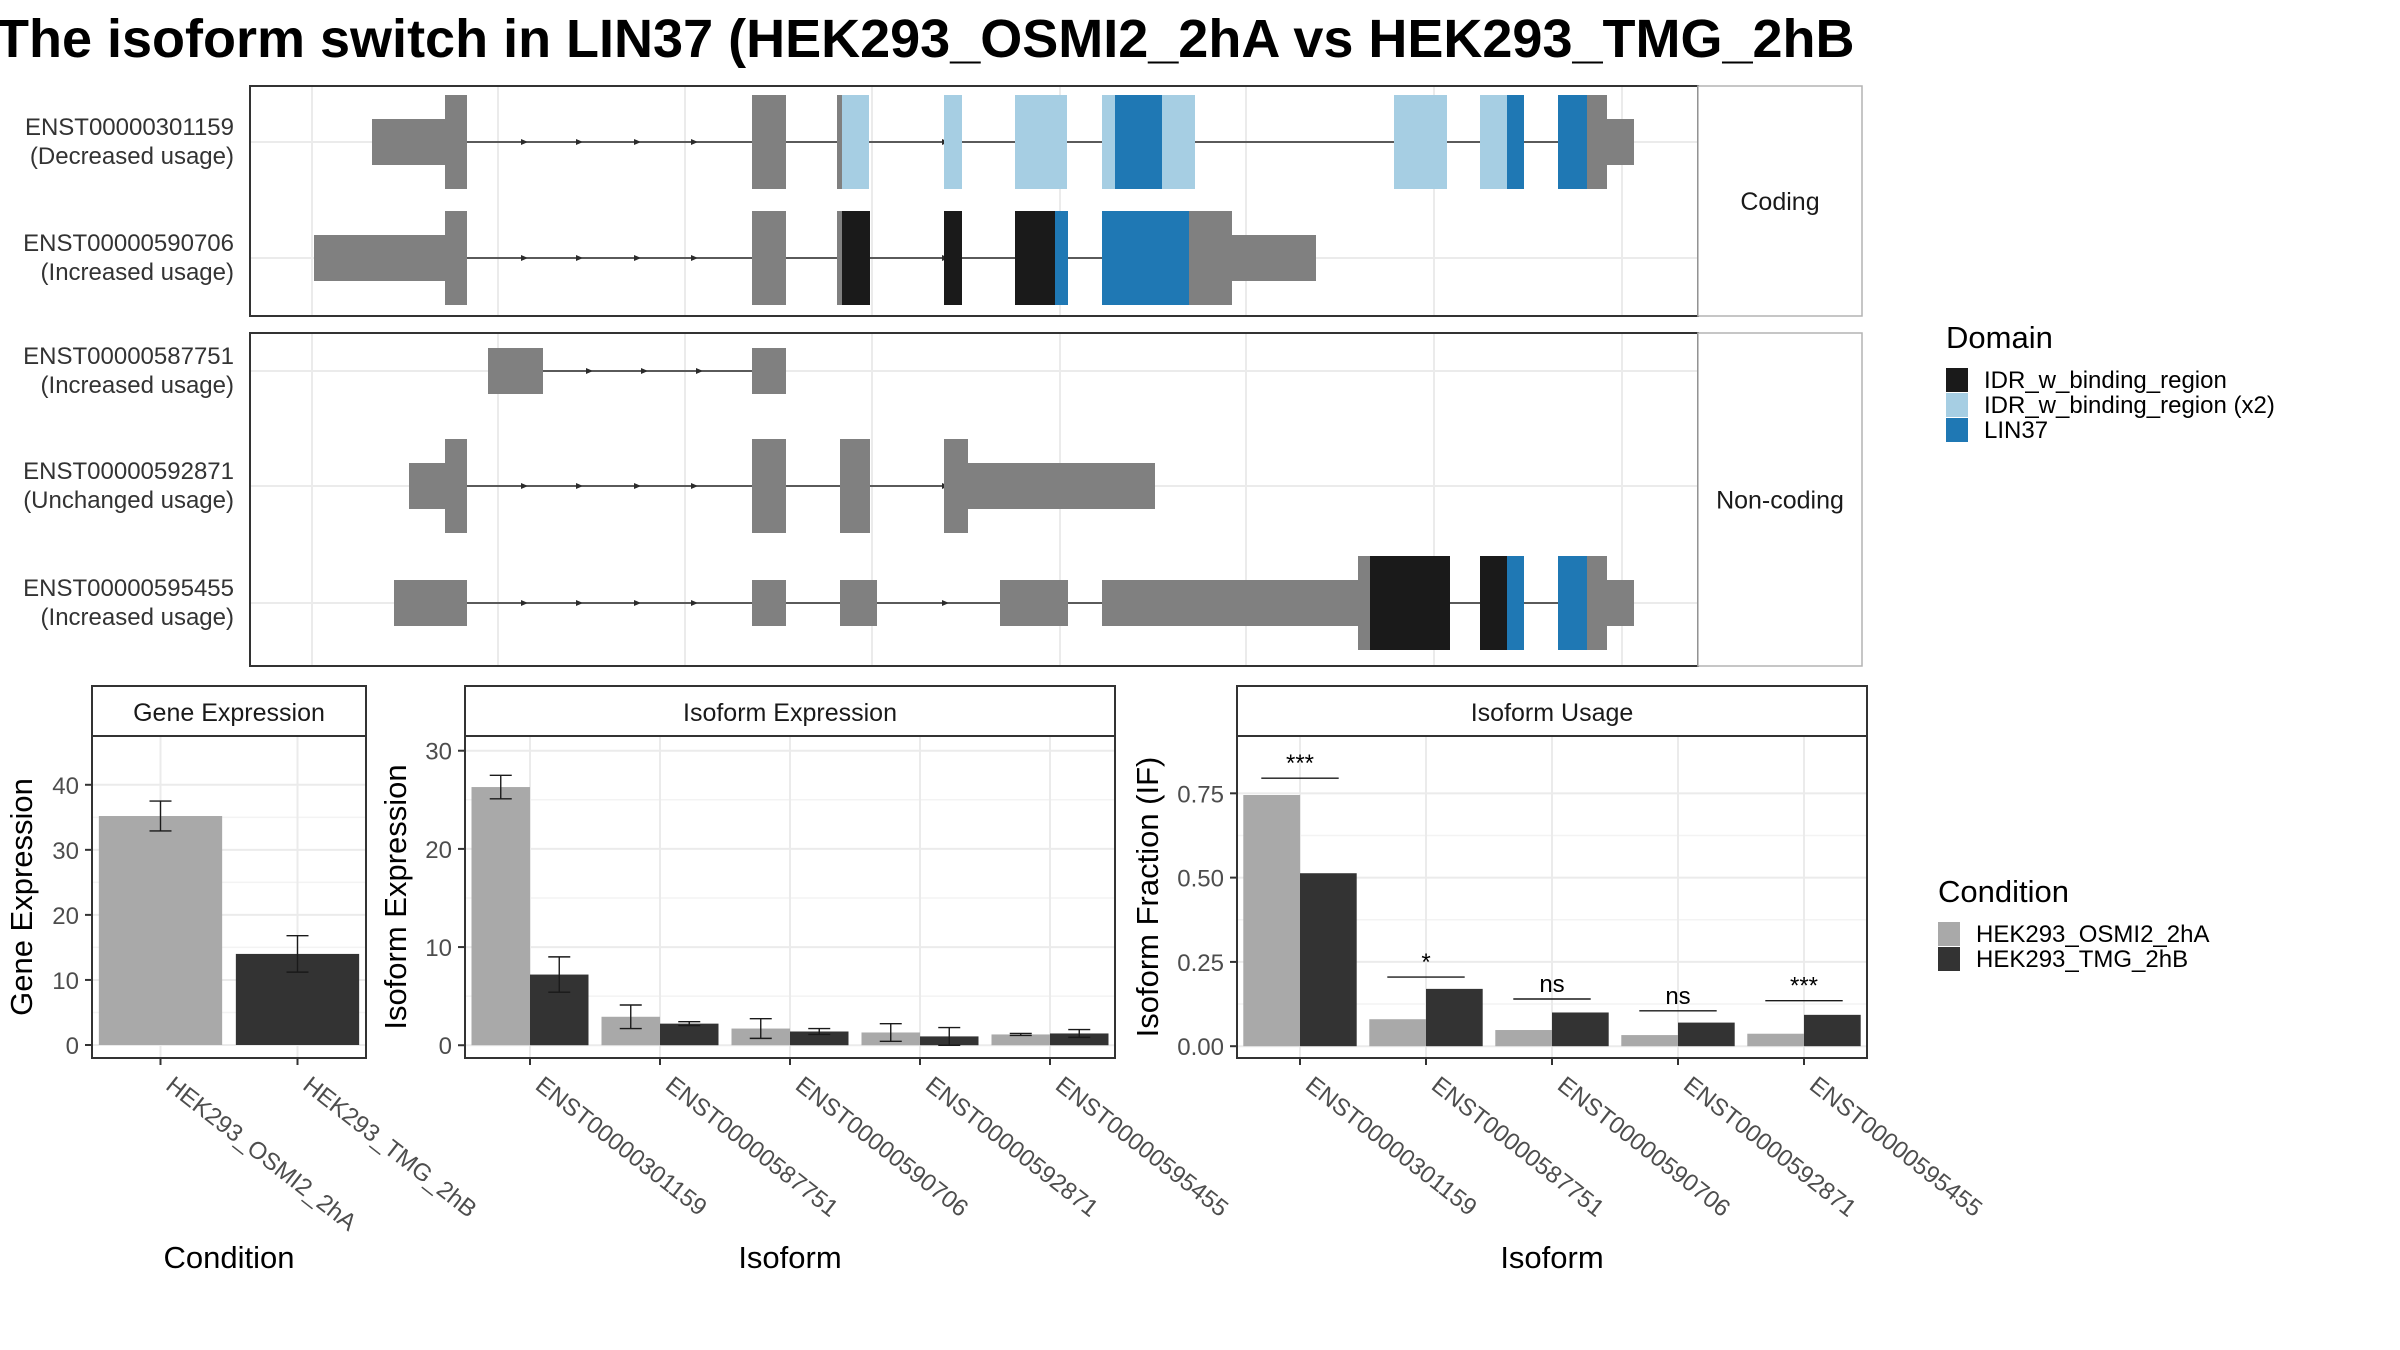 The image size is (2400, 1350). I want to click on legend-title: Domain, so click(1999, 337).